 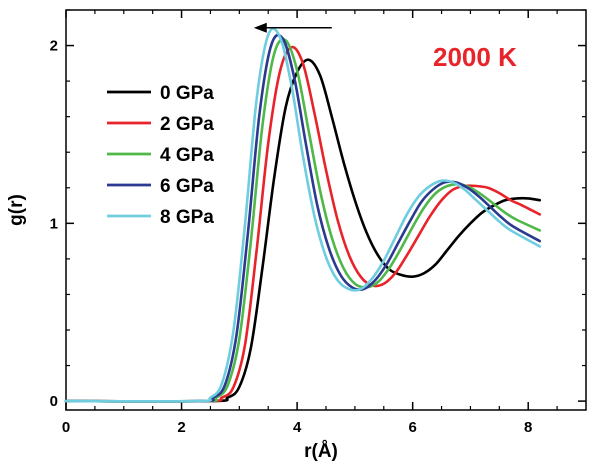 I want to click on legend-label: 4 GPa, so click(x=187, y=155).